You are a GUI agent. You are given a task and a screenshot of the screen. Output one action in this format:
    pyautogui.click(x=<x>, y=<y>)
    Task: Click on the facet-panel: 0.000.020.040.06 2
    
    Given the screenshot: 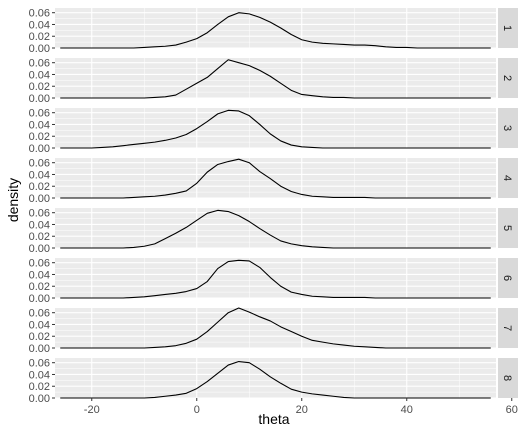 What is the action you would take?
    pyautogui.click(x=273, y=81)
    